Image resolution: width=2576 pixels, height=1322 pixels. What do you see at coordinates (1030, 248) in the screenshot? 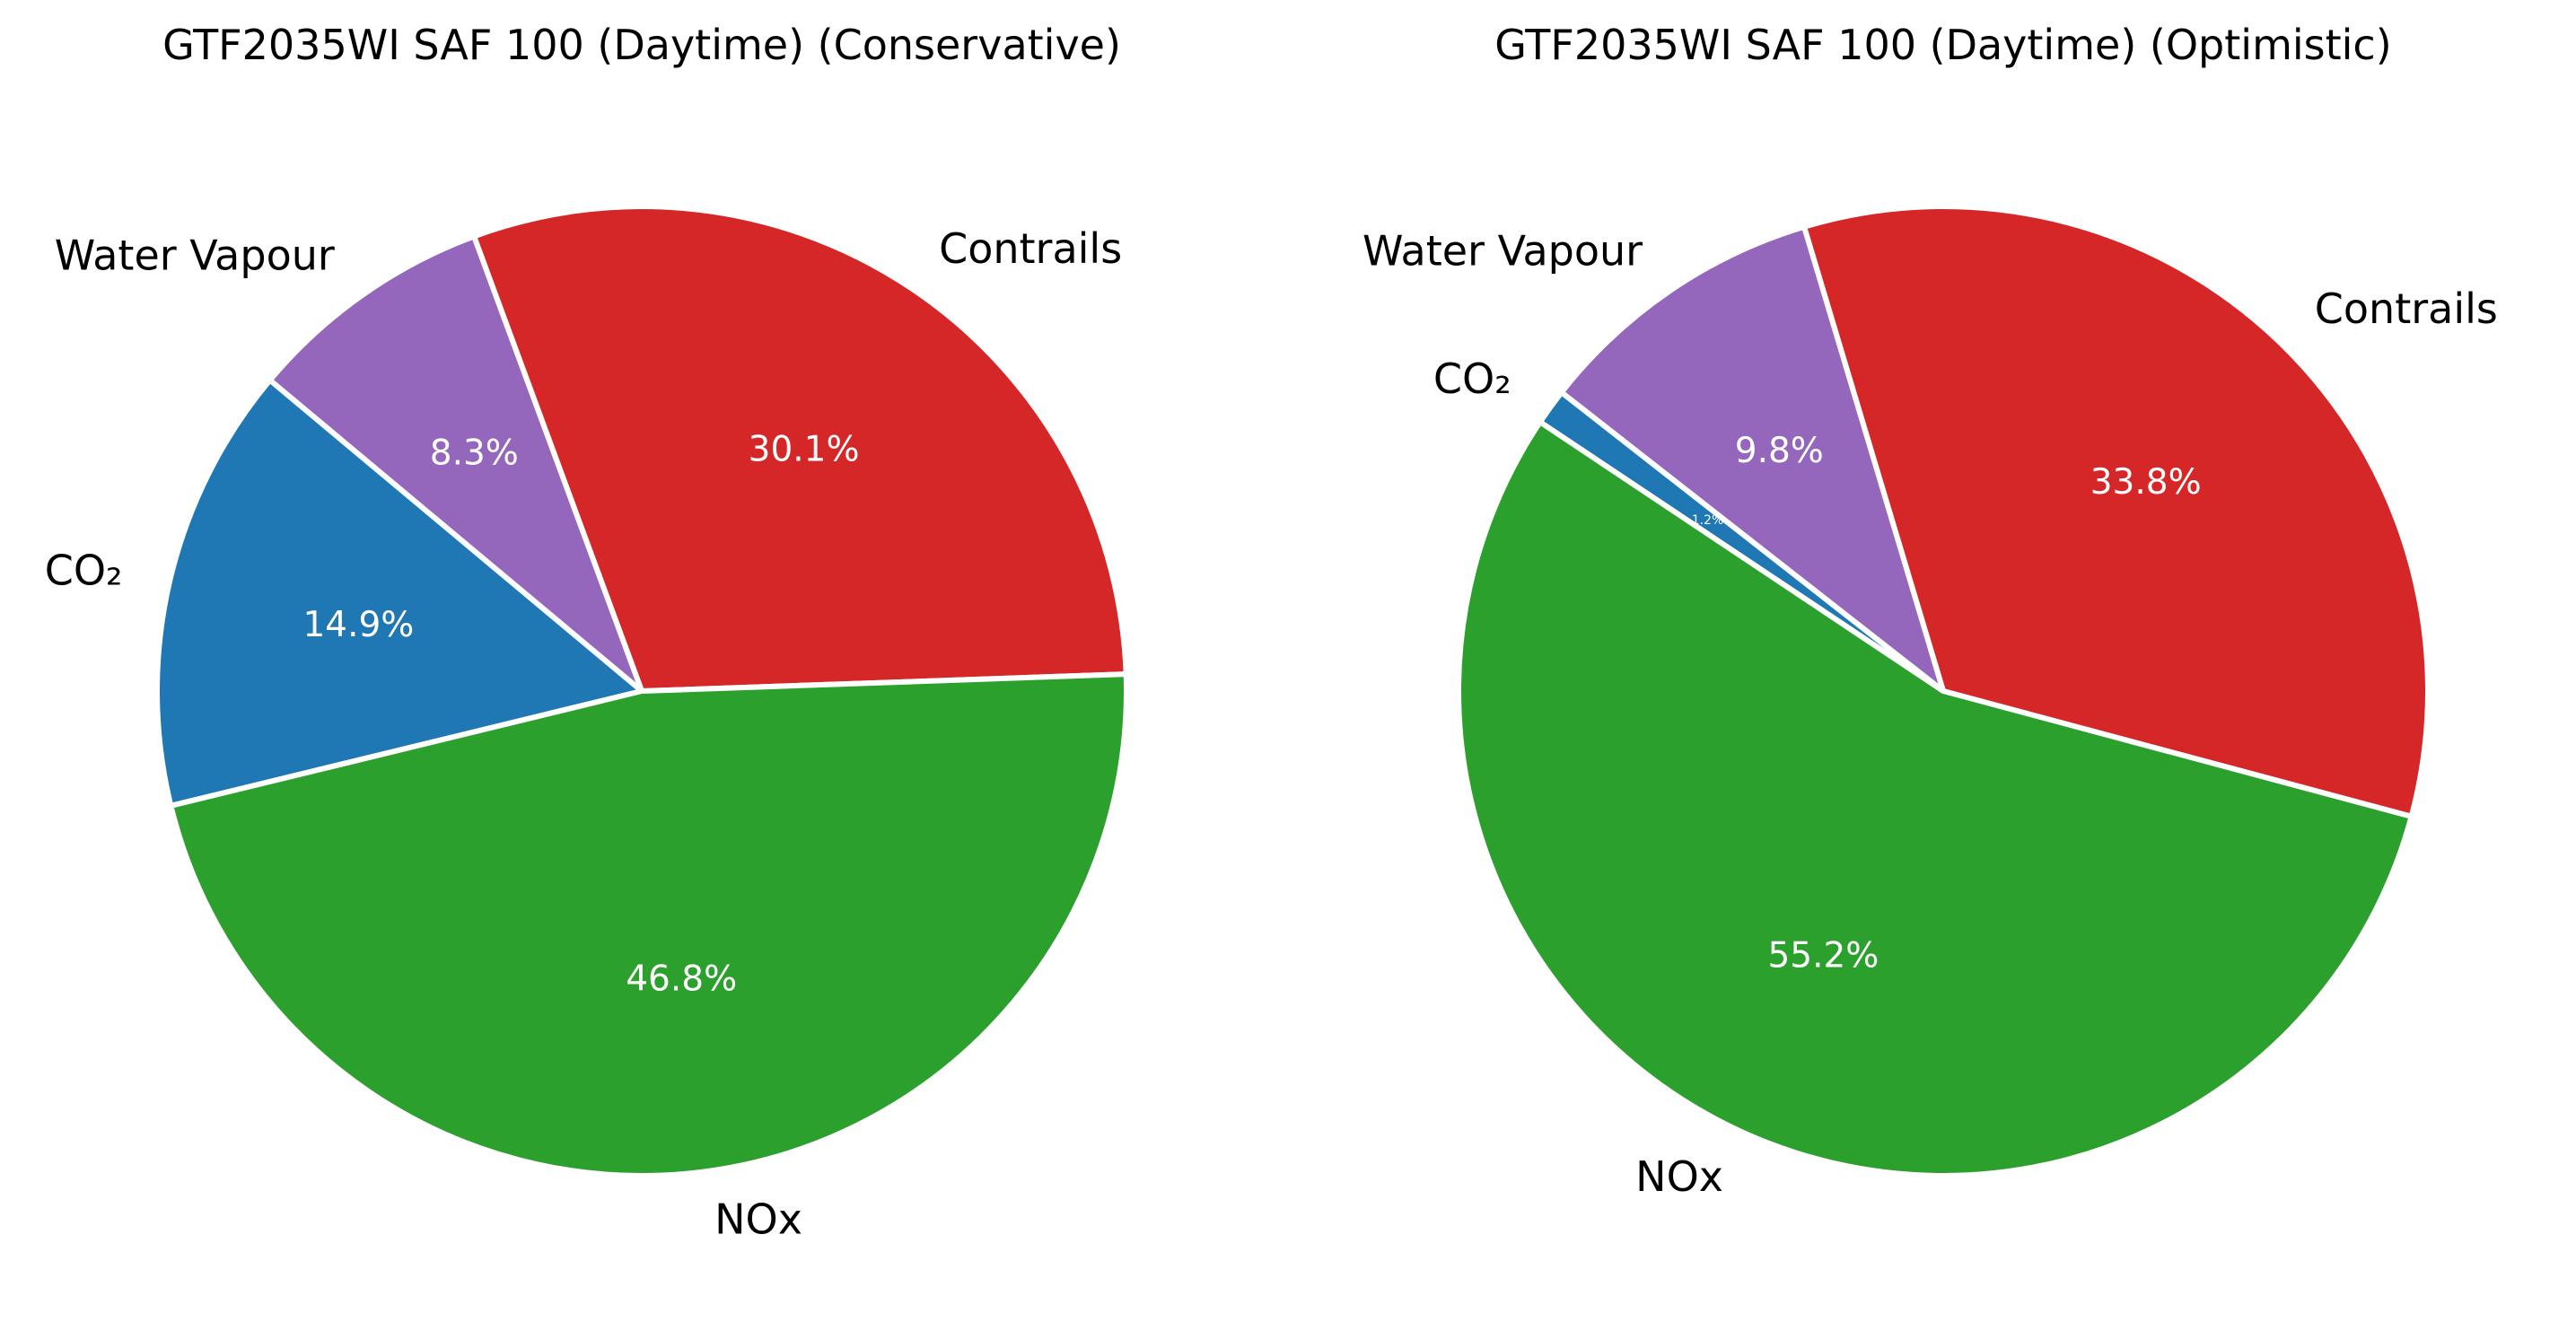
I see `slice-label-contrails-conservative: Contrails` at bounding box center [1030, 248].